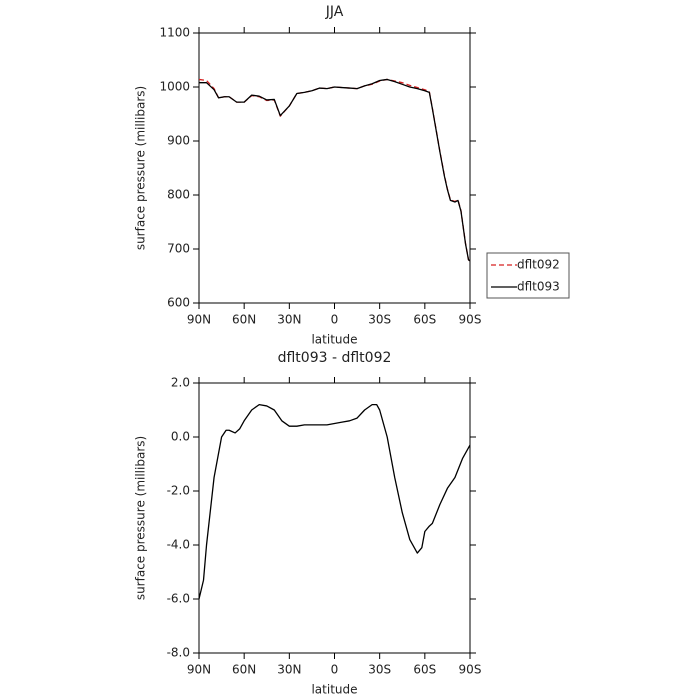 Image resolution: width=700 pixels, height=700 pixels. I want to click on y-tick-label: 1100, so click(174, 33).